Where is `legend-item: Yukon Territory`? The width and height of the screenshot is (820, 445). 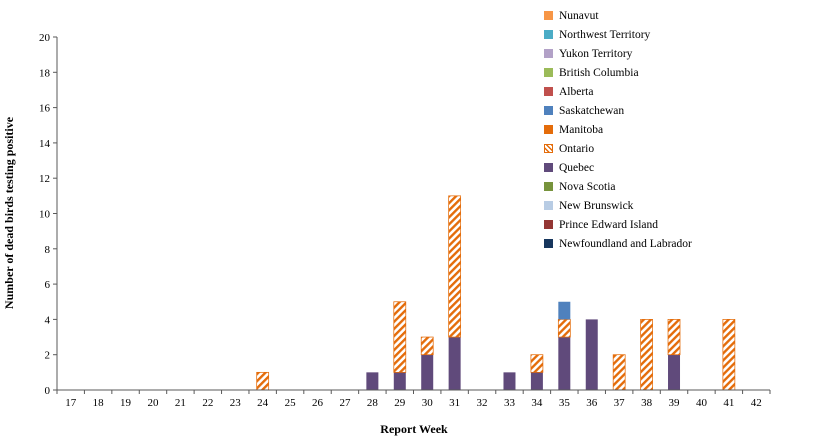 legend-item: Yukon Territory is located at coordinates (618, 53).